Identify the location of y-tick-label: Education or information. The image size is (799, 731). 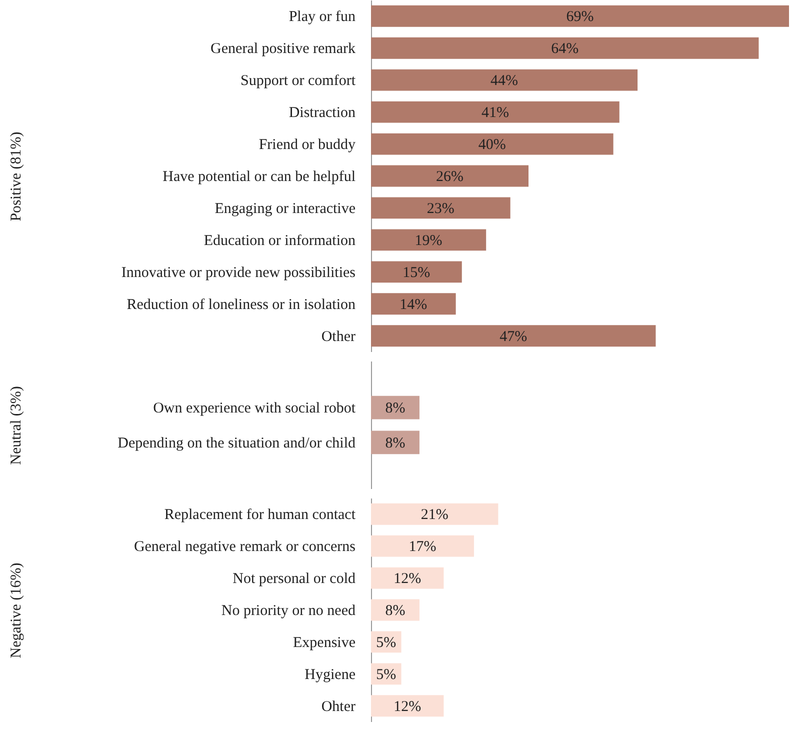
(280, 240).